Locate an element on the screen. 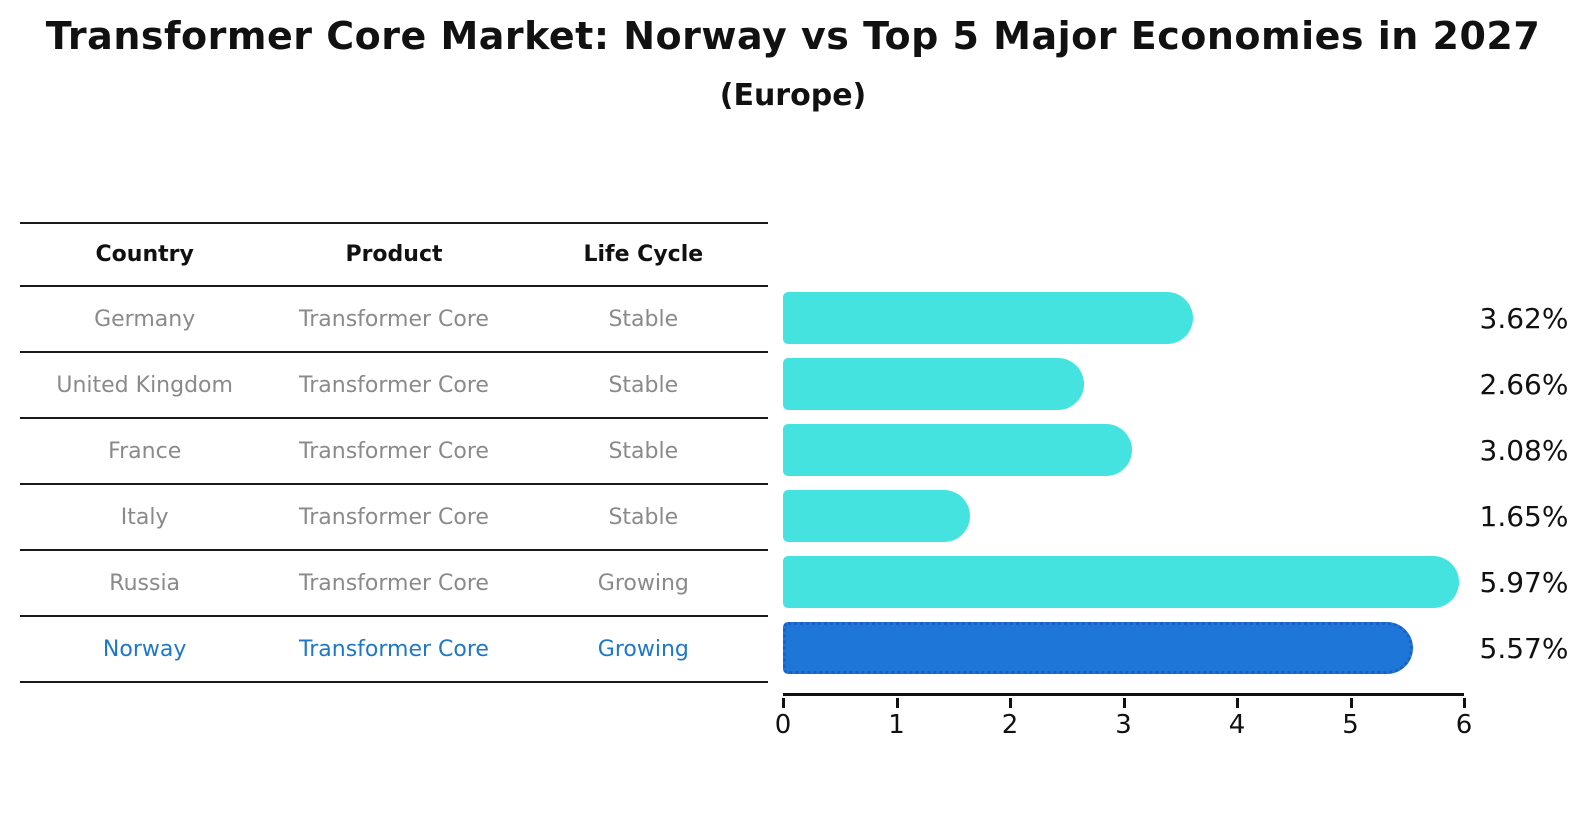 The height and width of the screenshot is (823, 1586). table-header-row: Country Product Life Cycle is located at coordinates (394, 254).